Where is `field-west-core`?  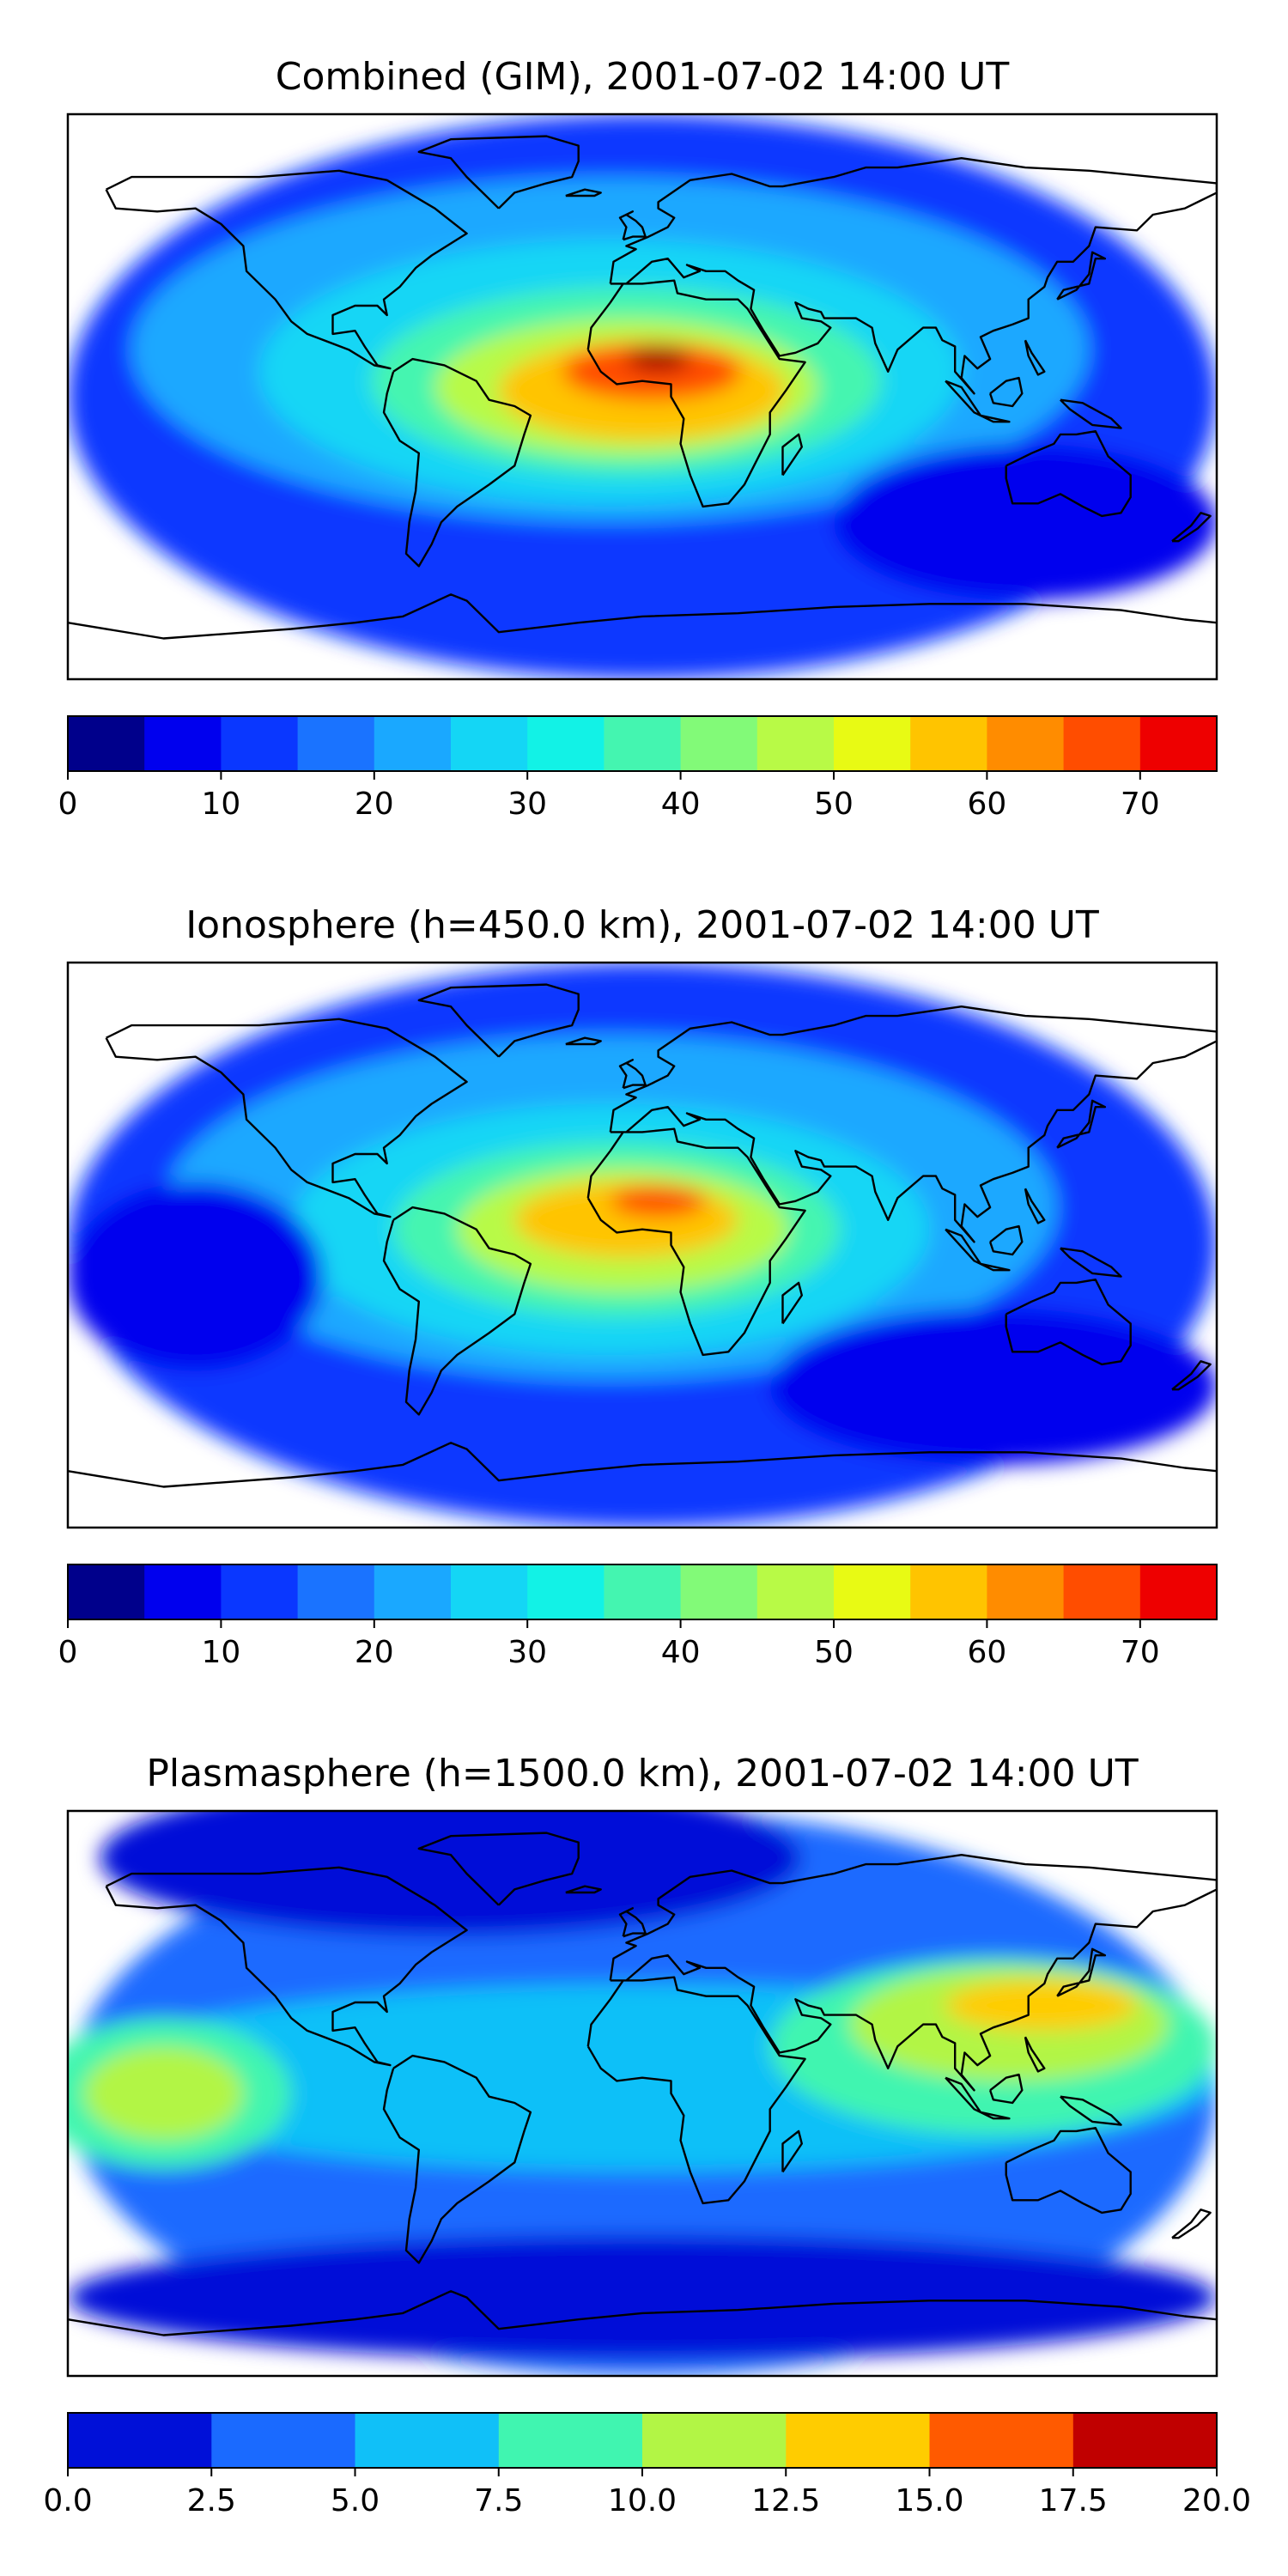
field-west-core is located at coordinates (164, 2093).